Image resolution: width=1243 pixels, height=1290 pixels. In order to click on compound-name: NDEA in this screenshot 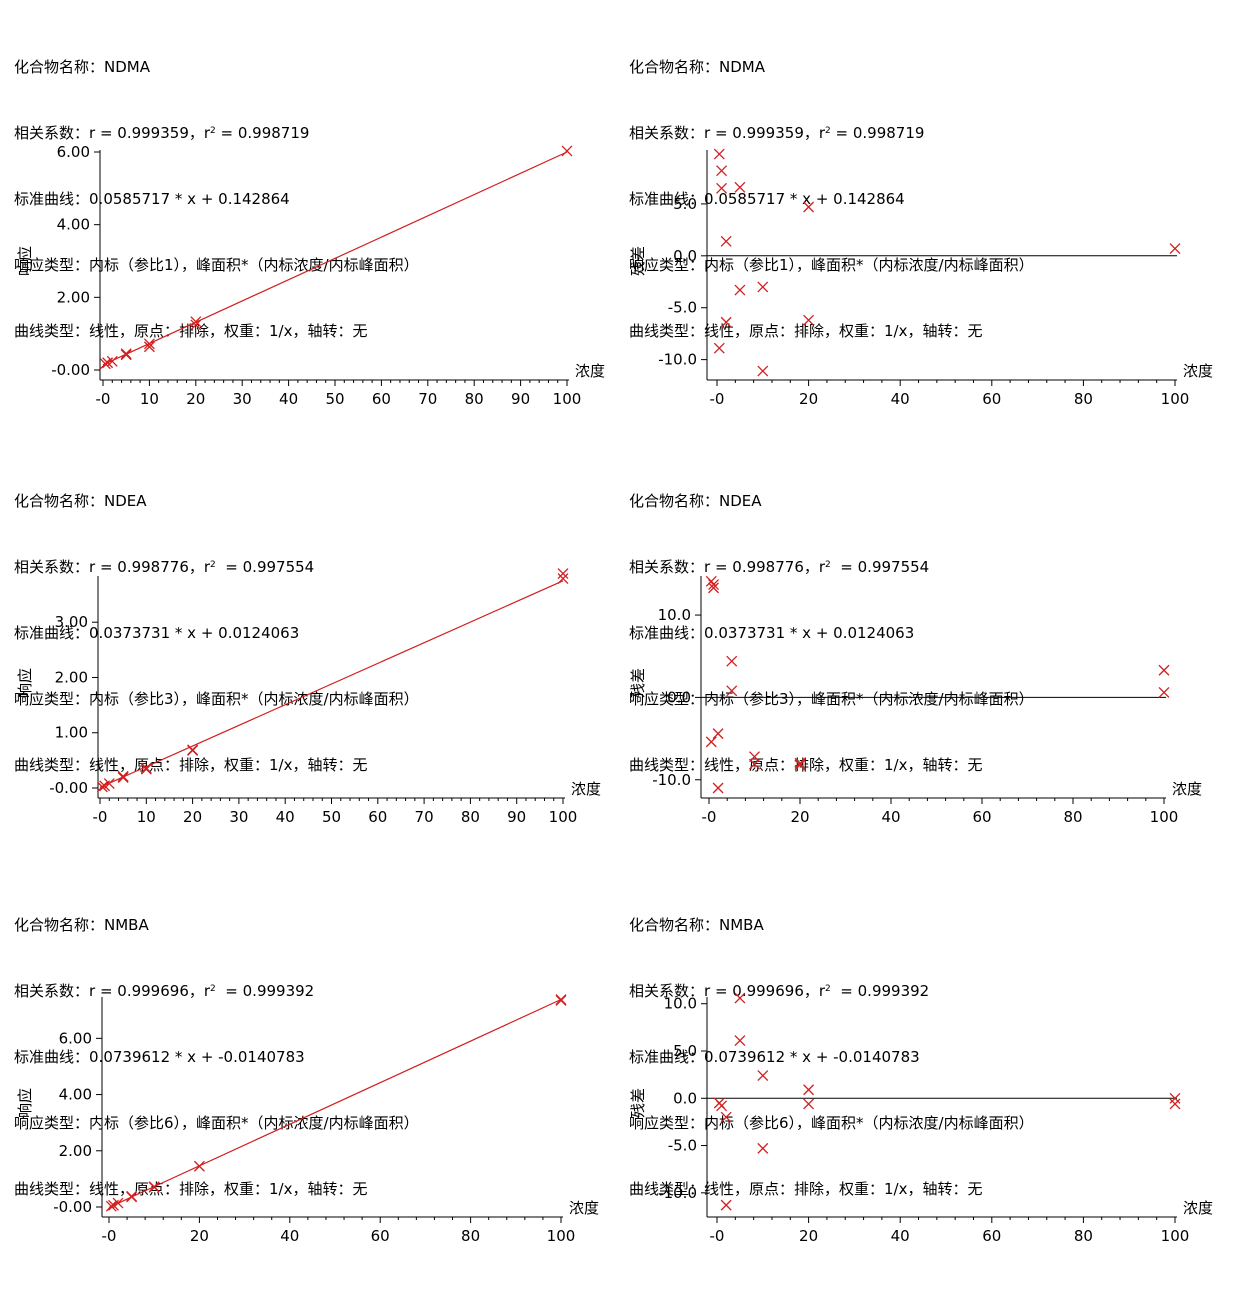, I will do `click(125, 501)`.